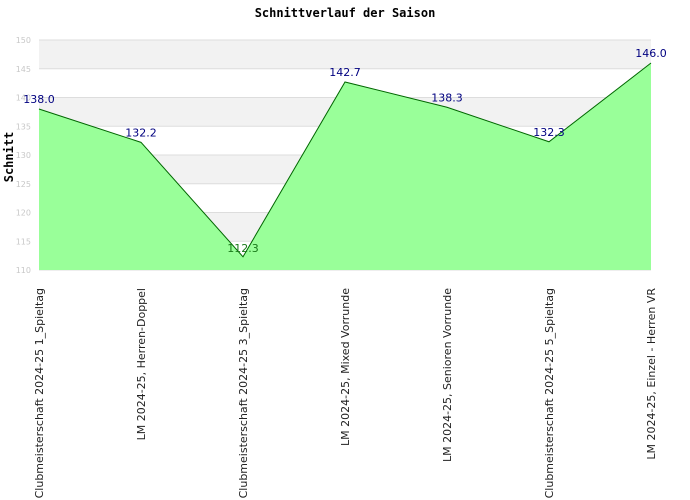 The width and height of the screenshot is (690, 500). I want to click on x-tick-label: Clubmeisterschaft 2024-25 3_Spieltag, so click(243, 393).